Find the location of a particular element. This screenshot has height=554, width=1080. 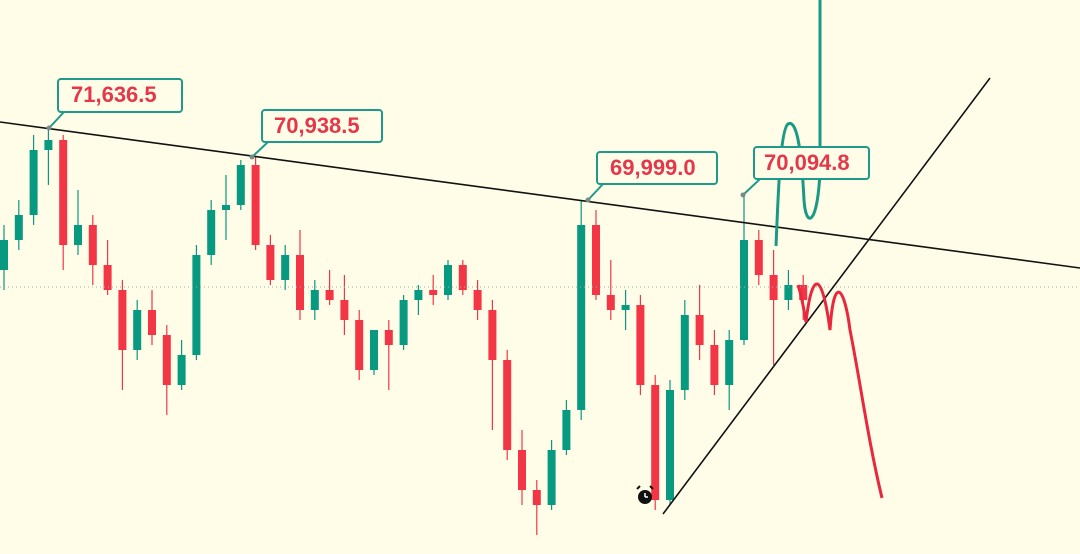

price-callout: 70,938.5 is located at coordinates (316, 134).